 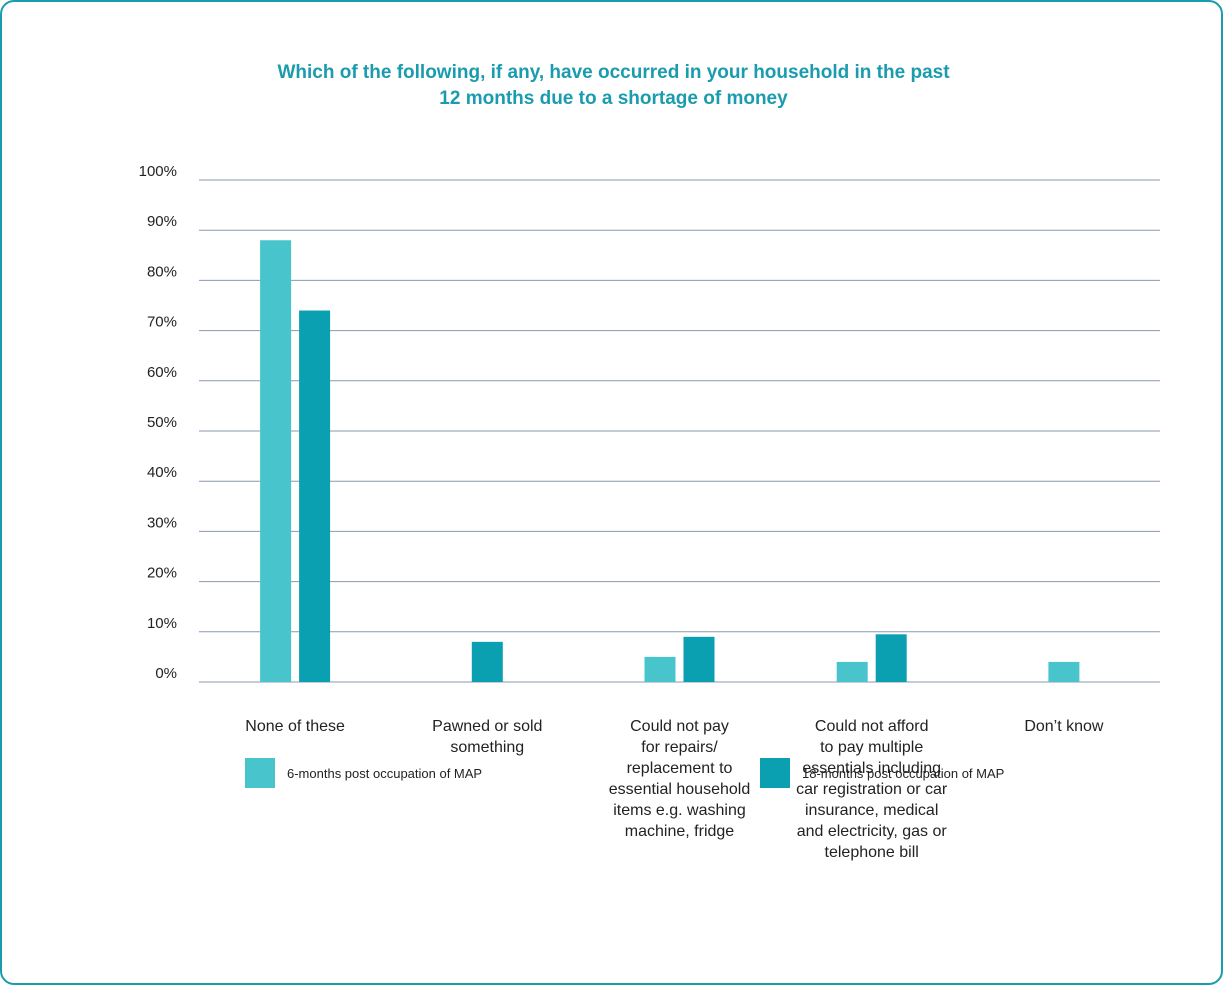 What do you see at coordinates (260, 773) in the screenshot?
I see `legend-swatch-6-months` at bounding box center [260, 773].